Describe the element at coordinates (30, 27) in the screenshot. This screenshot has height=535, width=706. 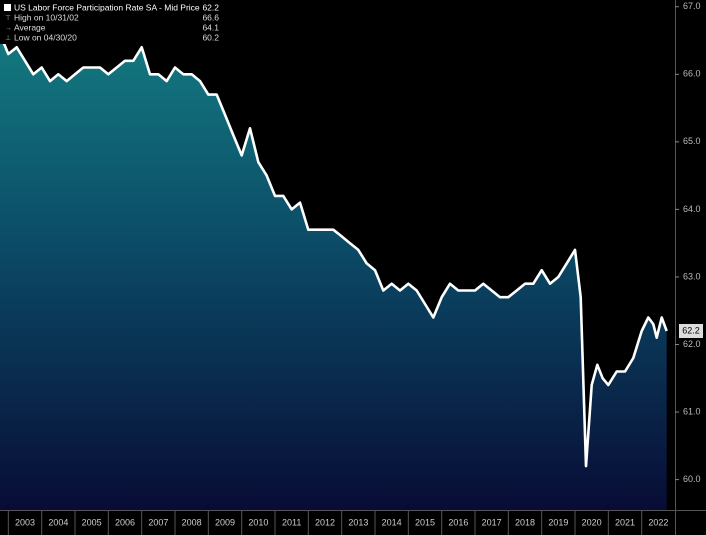
I see `legend-label: Average` at that location.